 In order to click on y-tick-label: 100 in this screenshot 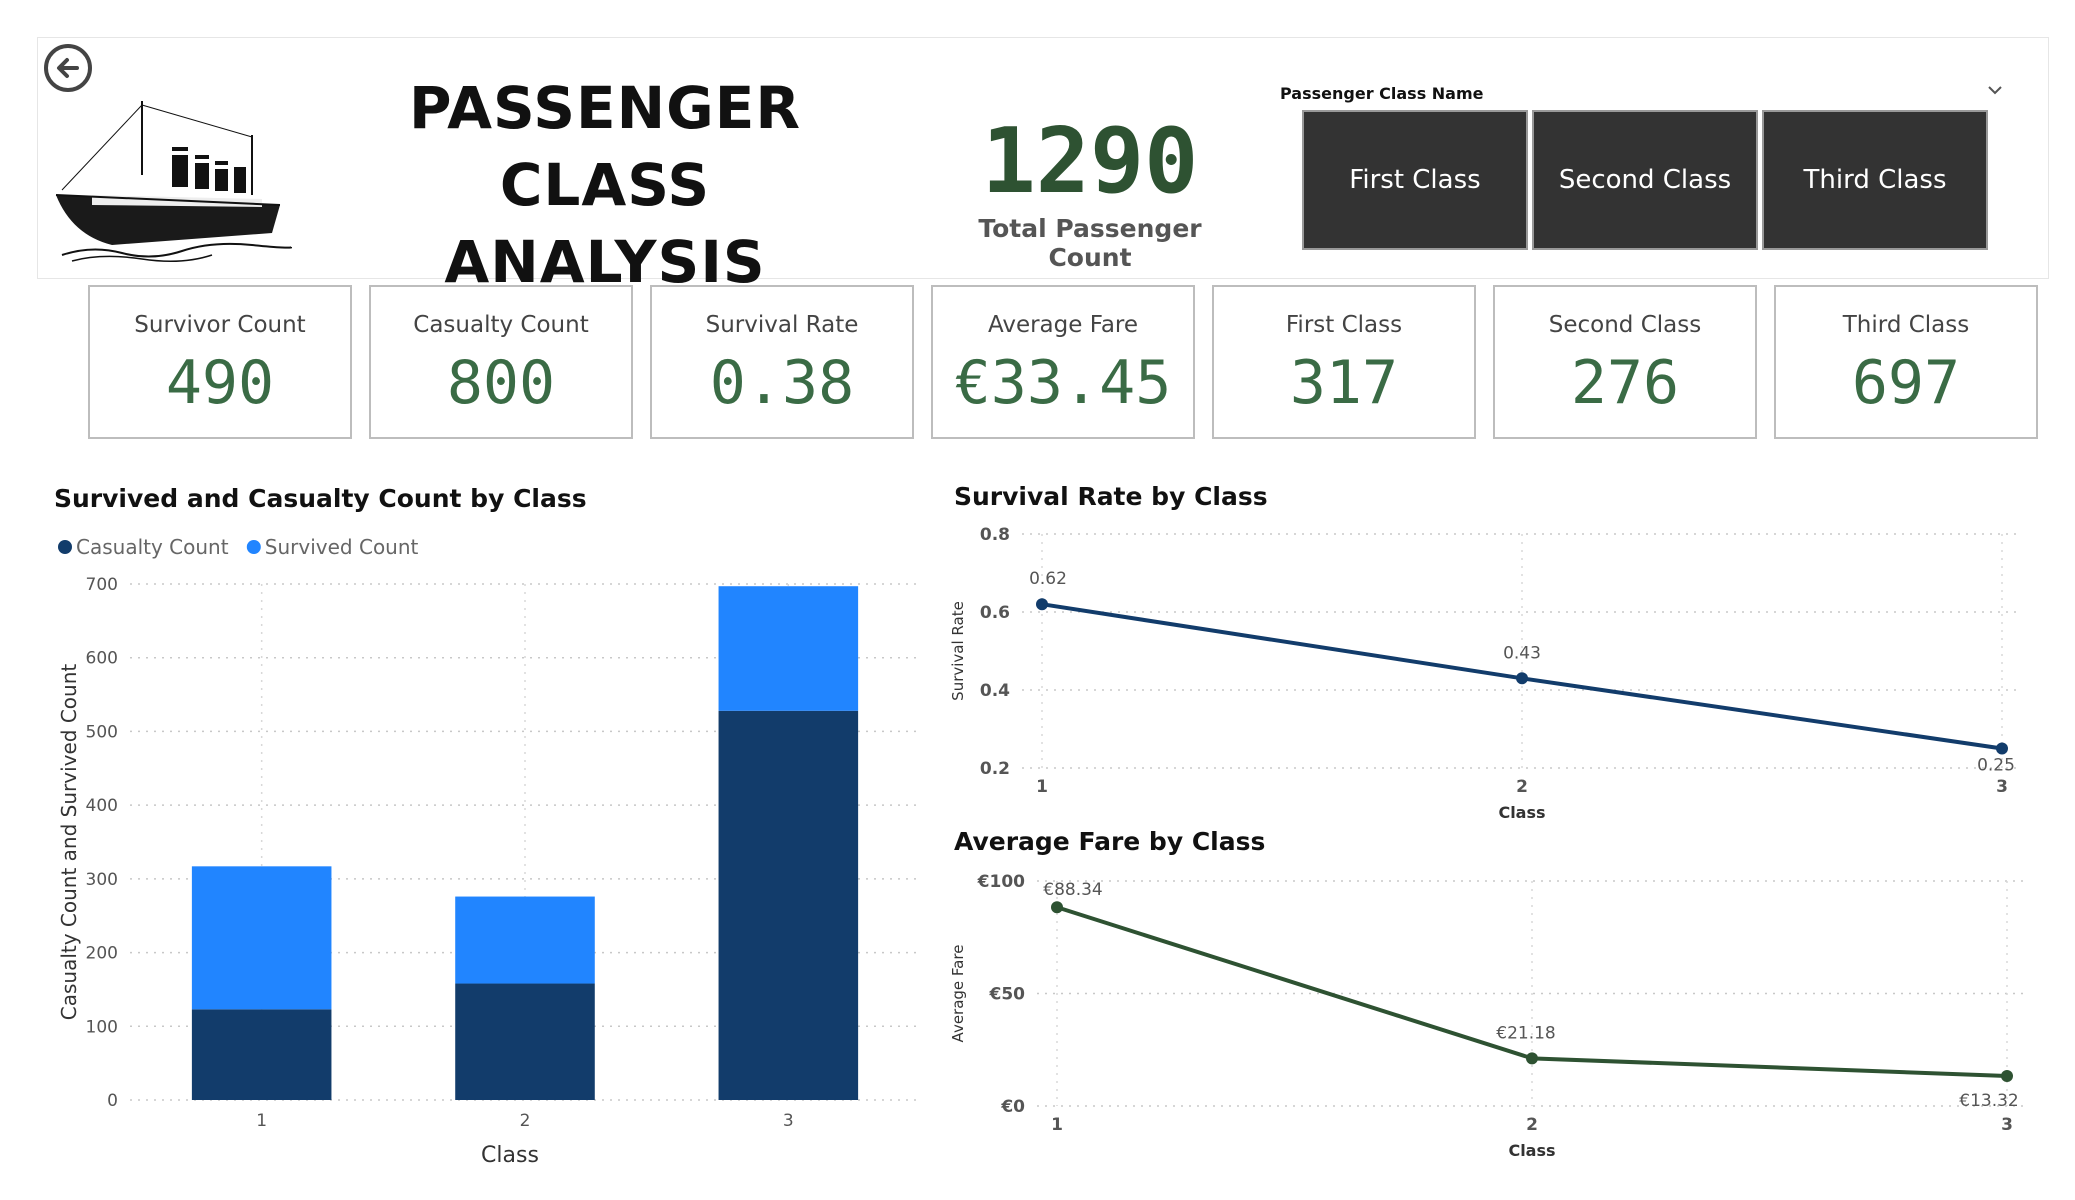, I will do `click(102, 1027)`.